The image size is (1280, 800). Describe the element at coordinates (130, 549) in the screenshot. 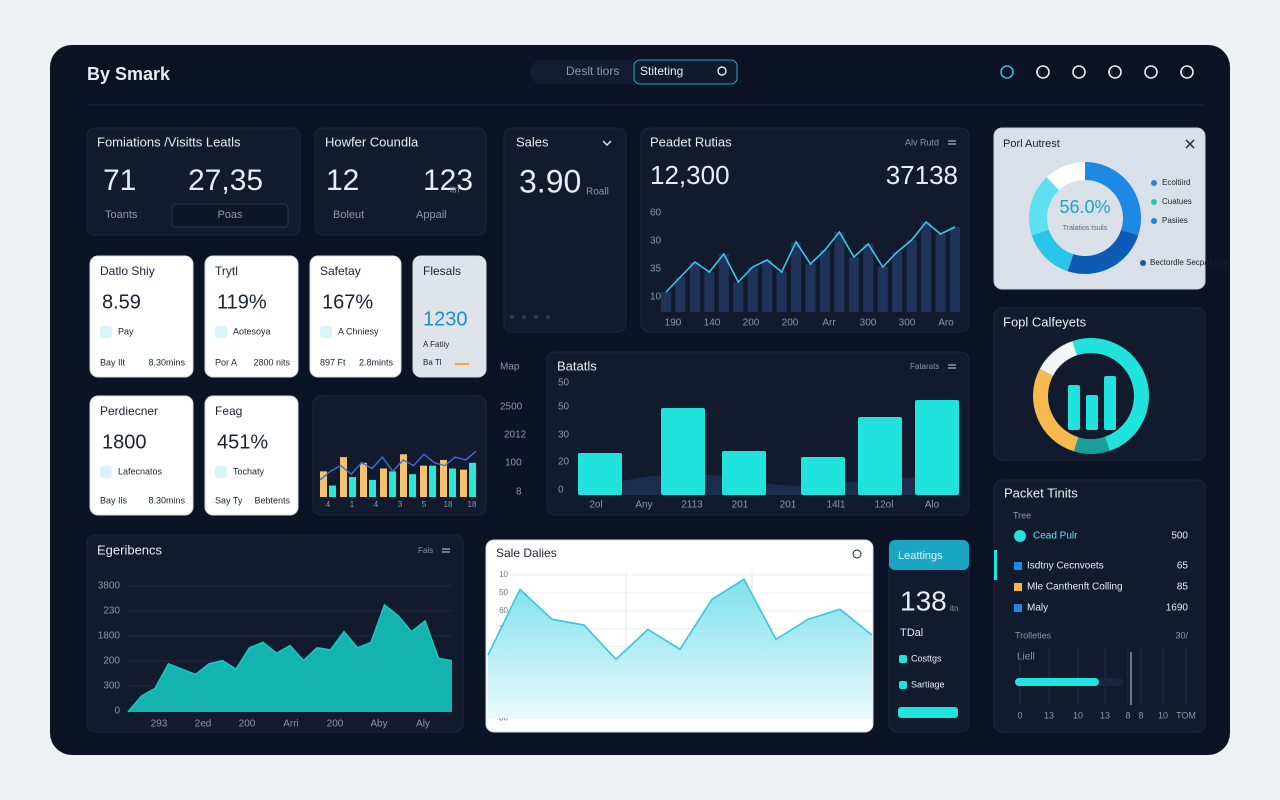

I see `label: Egeribencs` at that location.